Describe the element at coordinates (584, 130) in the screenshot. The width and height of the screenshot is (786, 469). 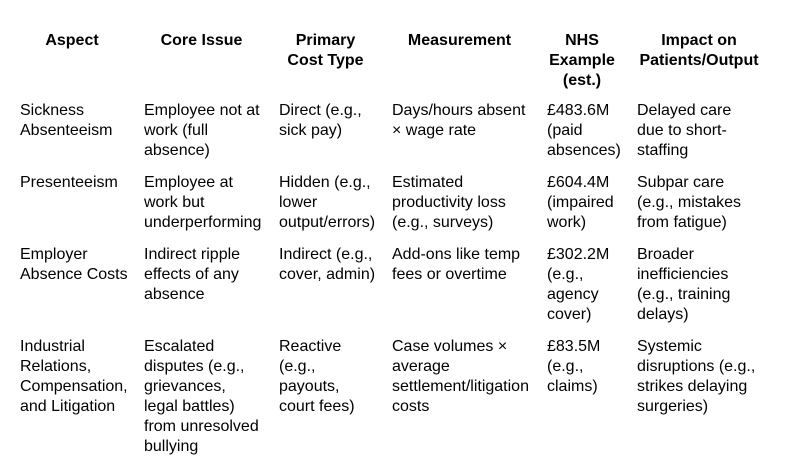
I see `cell-nhs-example: £483.6M (paid absences)` at that location.